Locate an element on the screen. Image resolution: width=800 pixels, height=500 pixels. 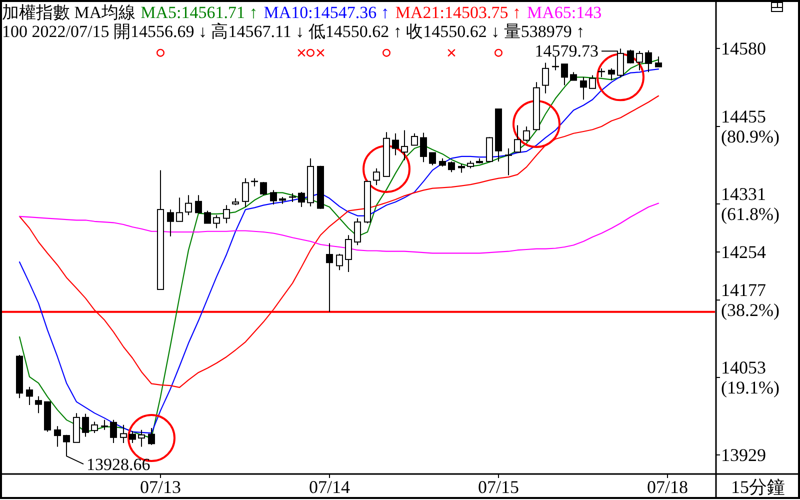
annotation: 14579.73 is located at coordinates (566, 51).